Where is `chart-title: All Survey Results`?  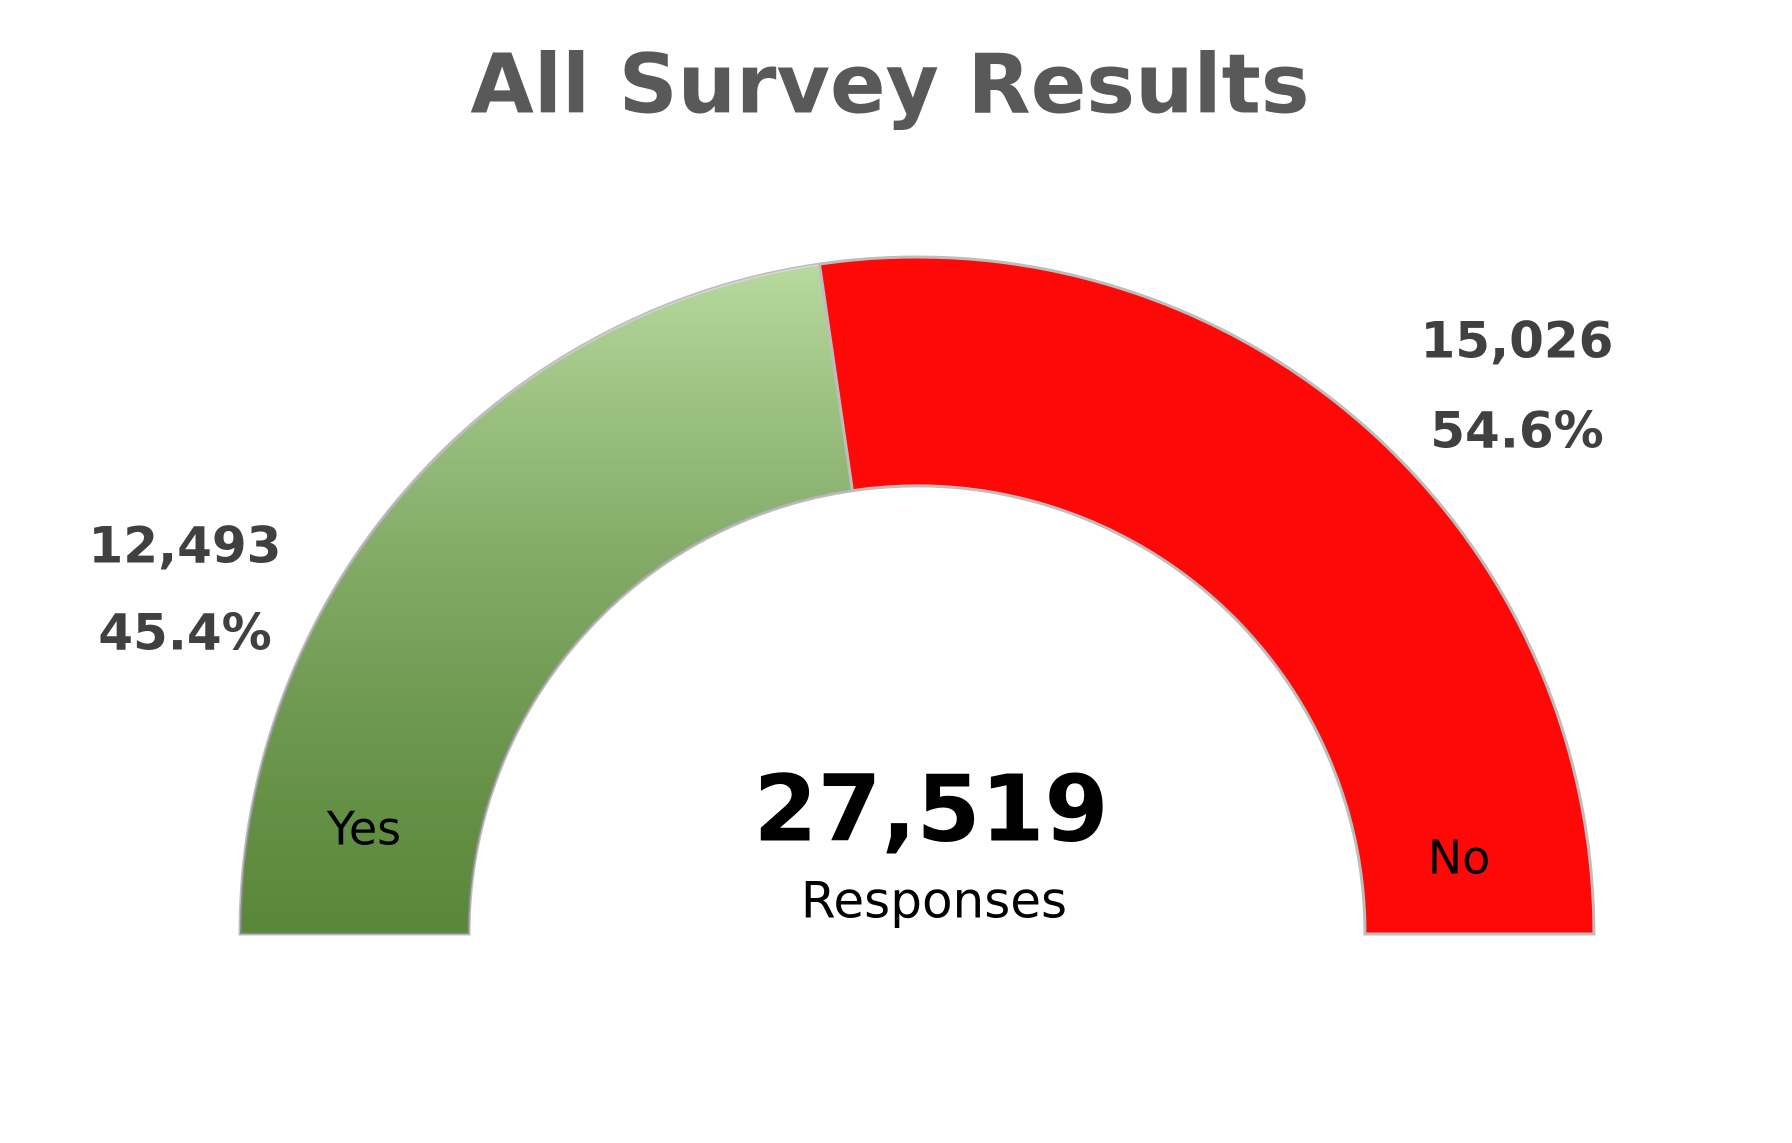 chart-title: All Survey Results is located at coordinates (889, 84).